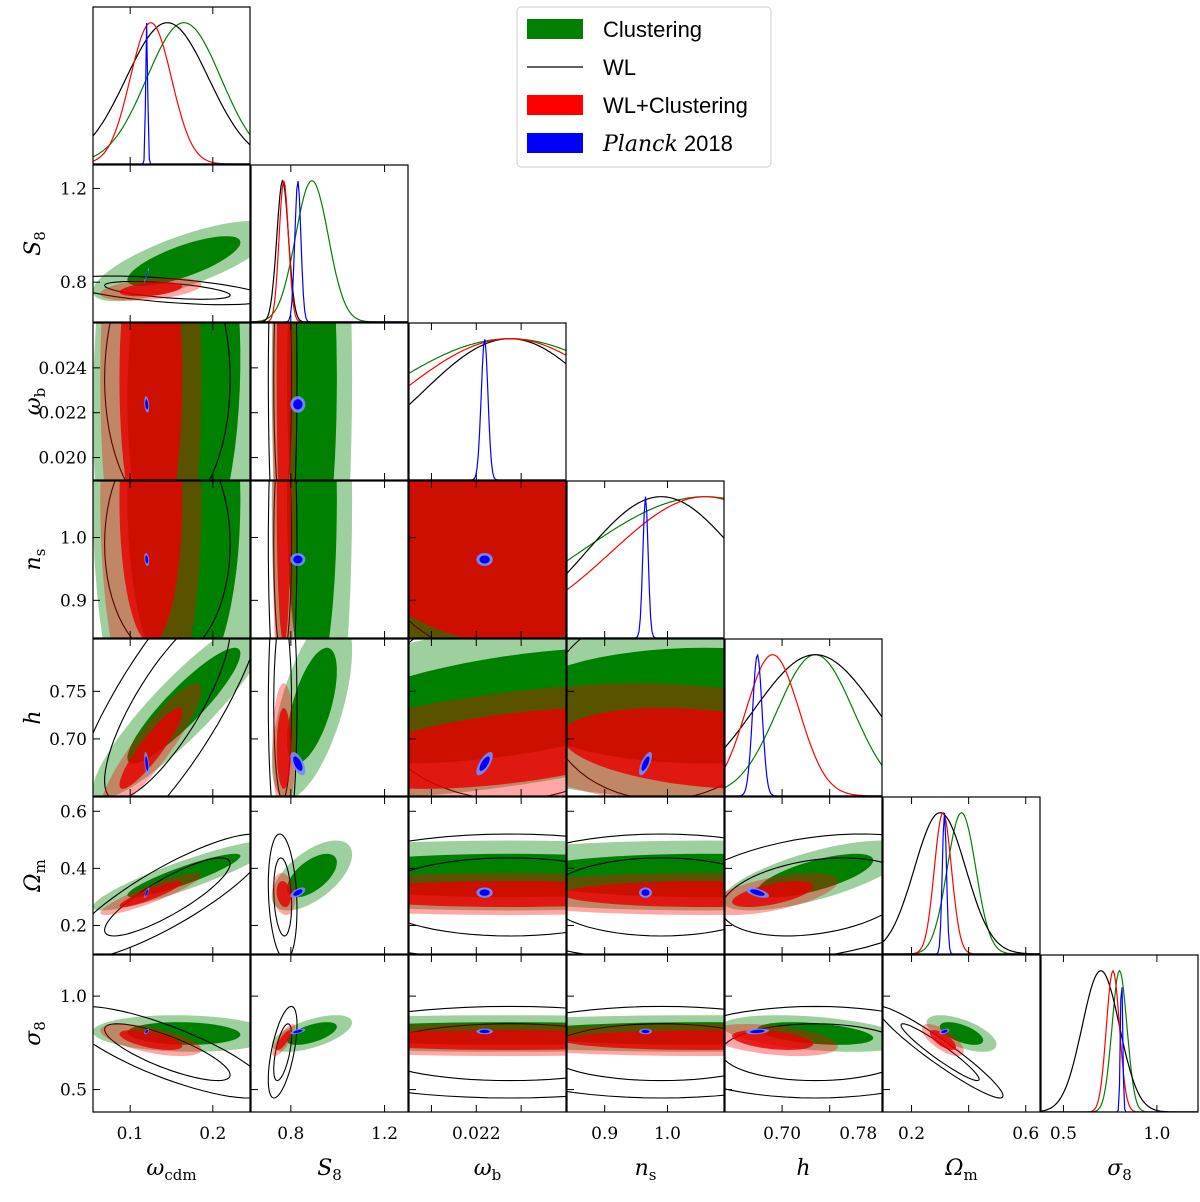 The height and width of the screenshot is (1202, 1200). I want to click on marginal-ns-wl-clustering, so click(645, 543).